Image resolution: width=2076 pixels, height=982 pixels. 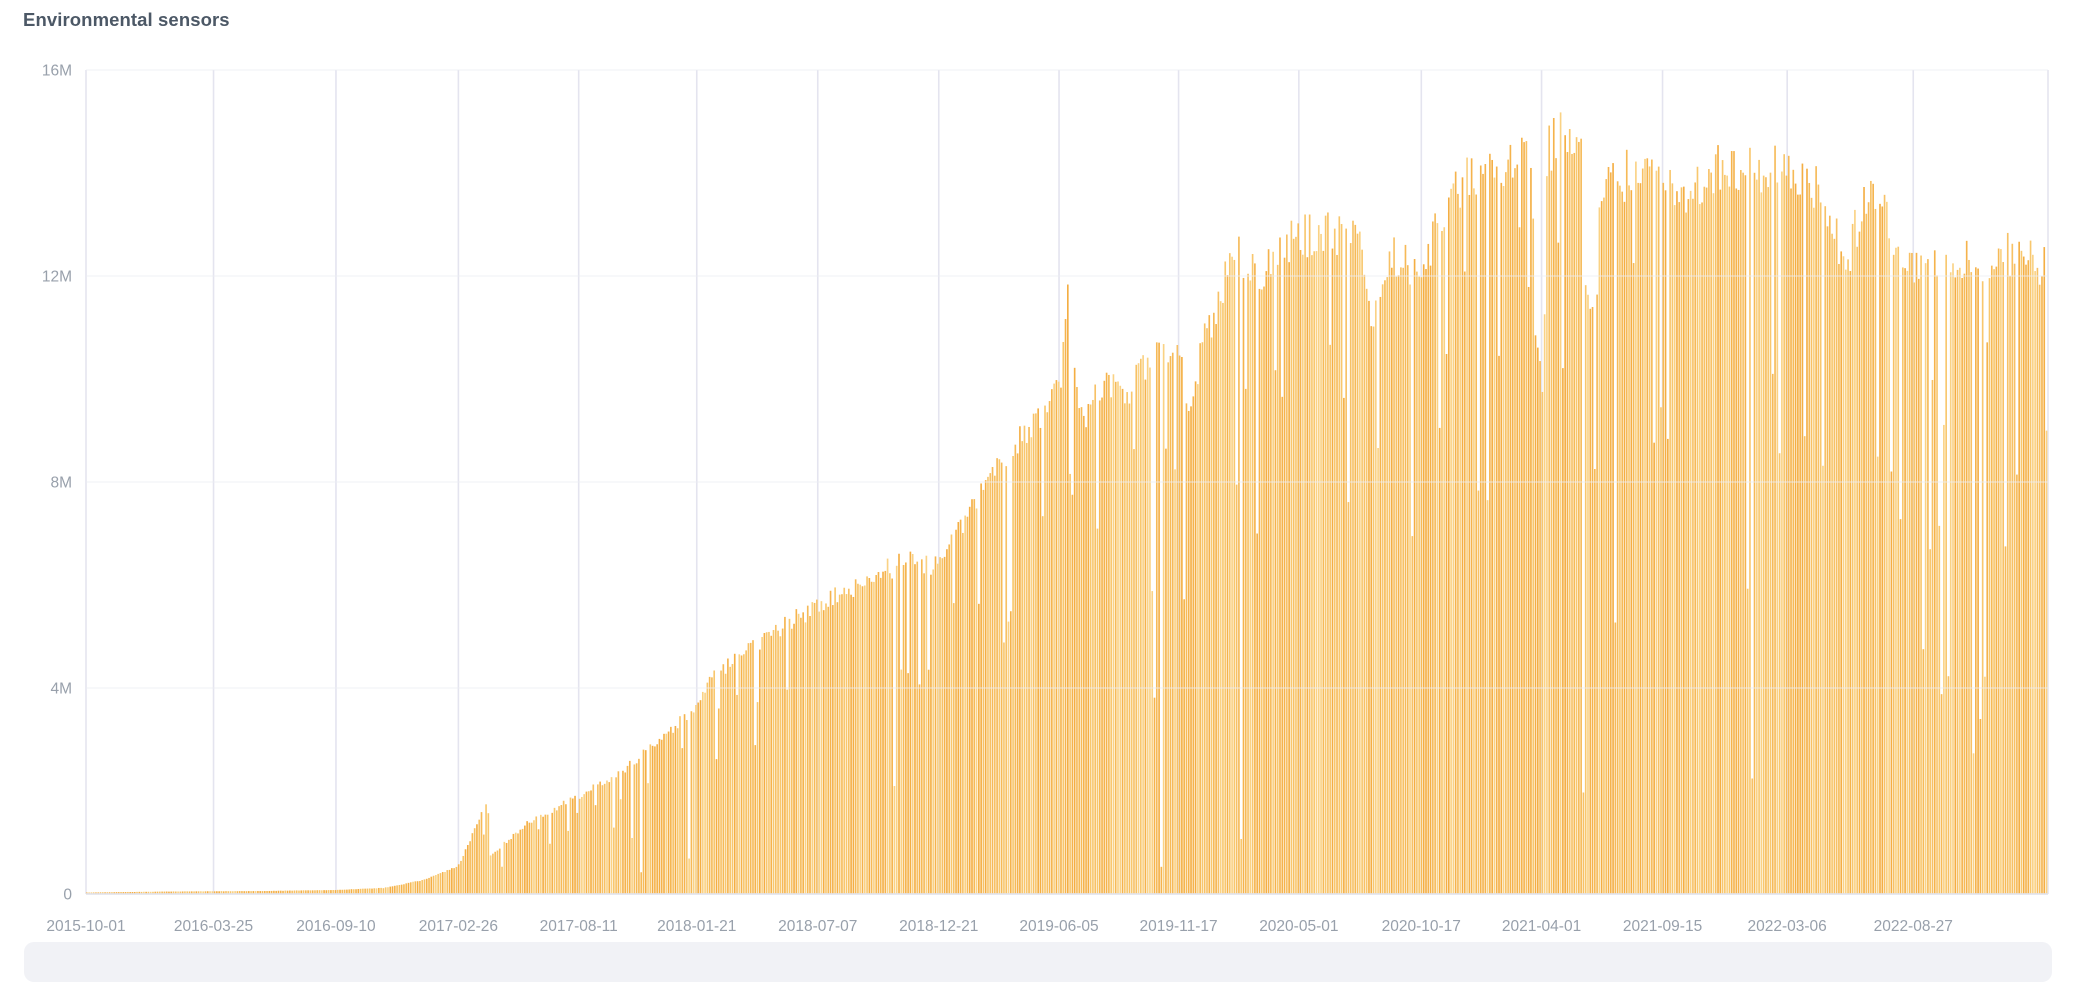 I want to click on x-tick-label: 2022-03-06, so click(x=1787, y=926).